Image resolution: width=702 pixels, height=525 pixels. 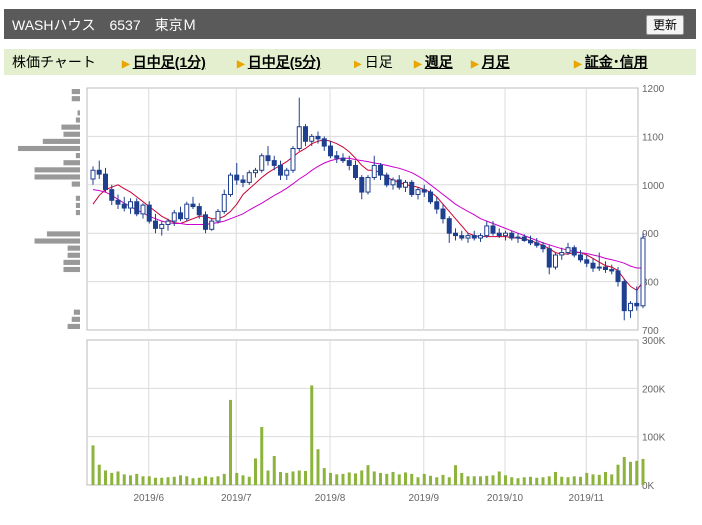 I want to click on price-tick-label: 1200, so click(x=653, y=89).